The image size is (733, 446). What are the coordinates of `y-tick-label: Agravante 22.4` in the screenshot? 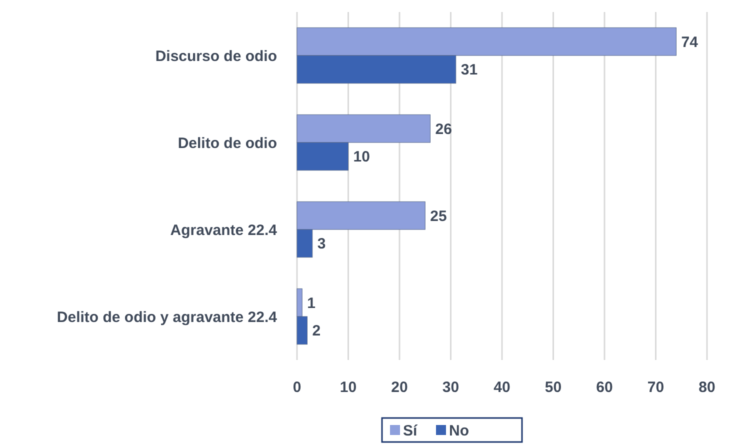 It's located at (224, 230).